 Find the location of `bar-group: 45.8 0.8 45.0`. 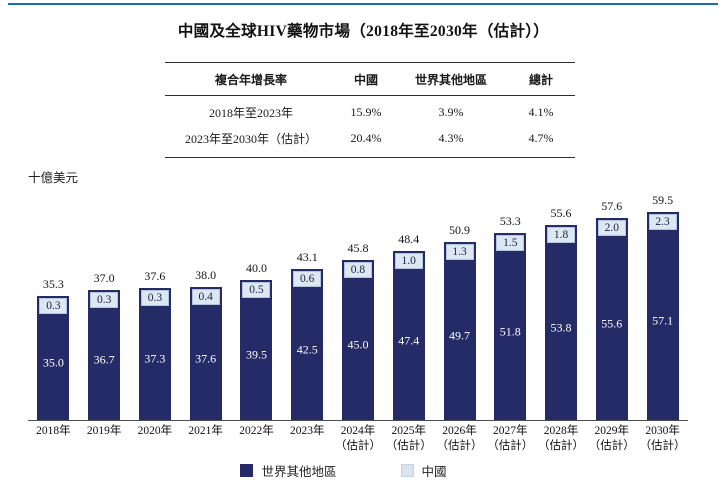

bar-group: 45.8 0.8 45.0 is located at coordinates (358, 305).